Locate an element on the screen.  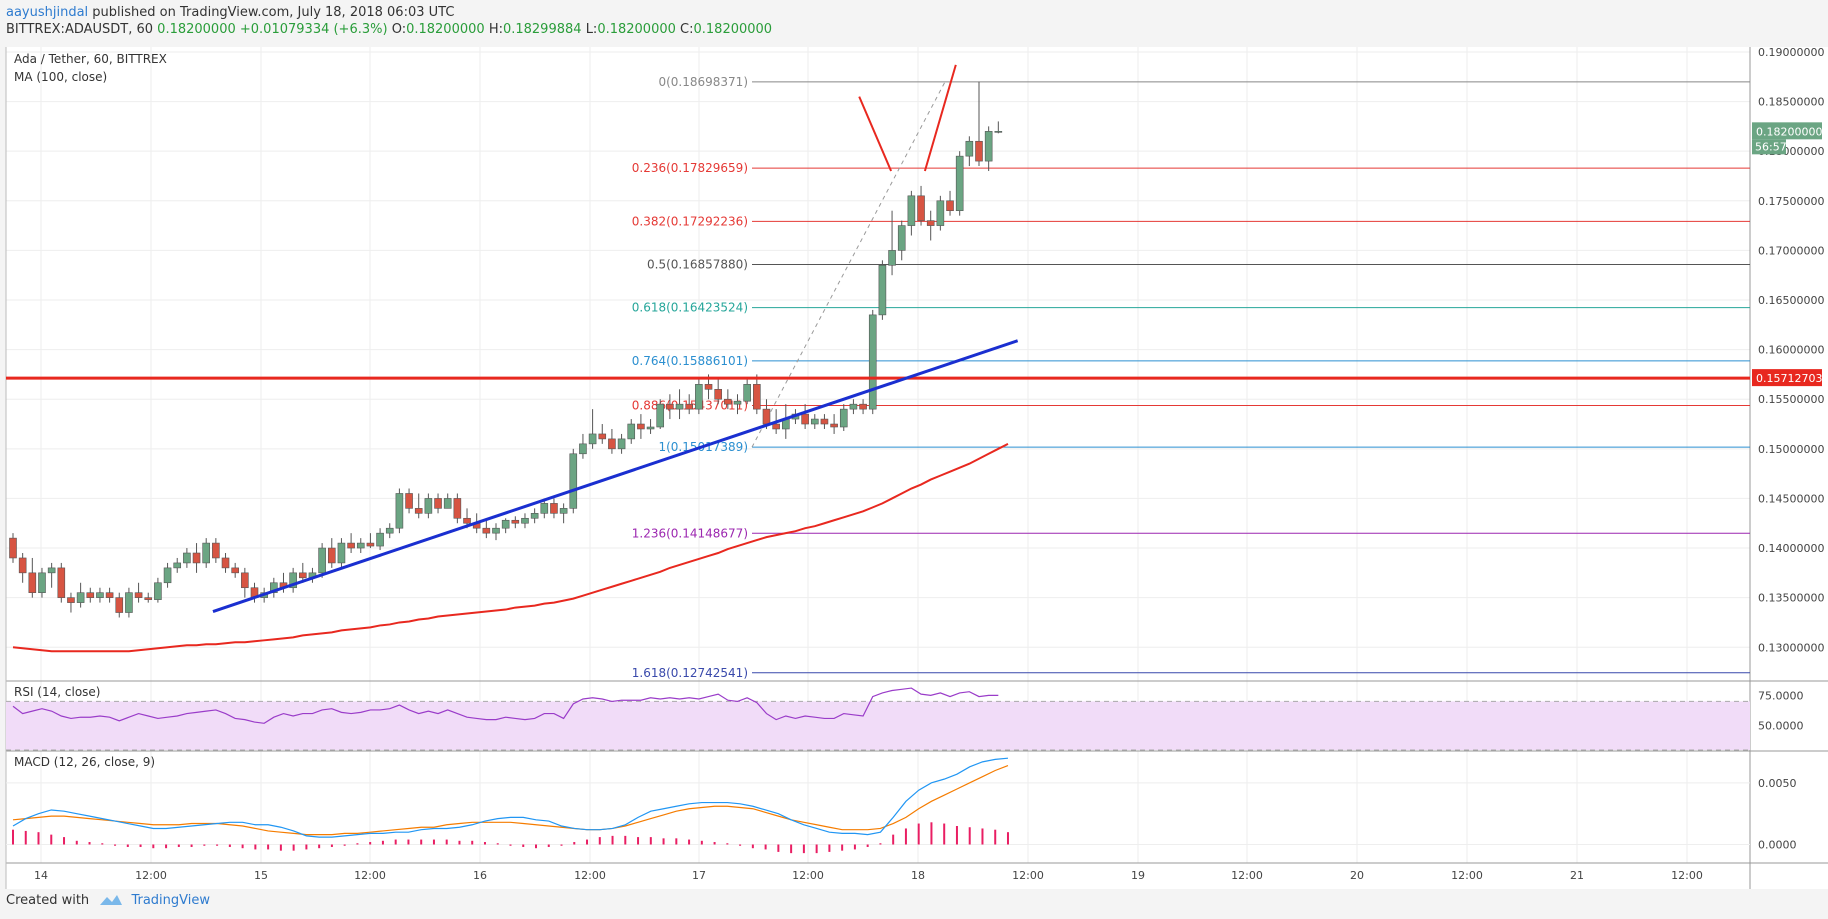
ma100-line is located at coordinates (510, 547).